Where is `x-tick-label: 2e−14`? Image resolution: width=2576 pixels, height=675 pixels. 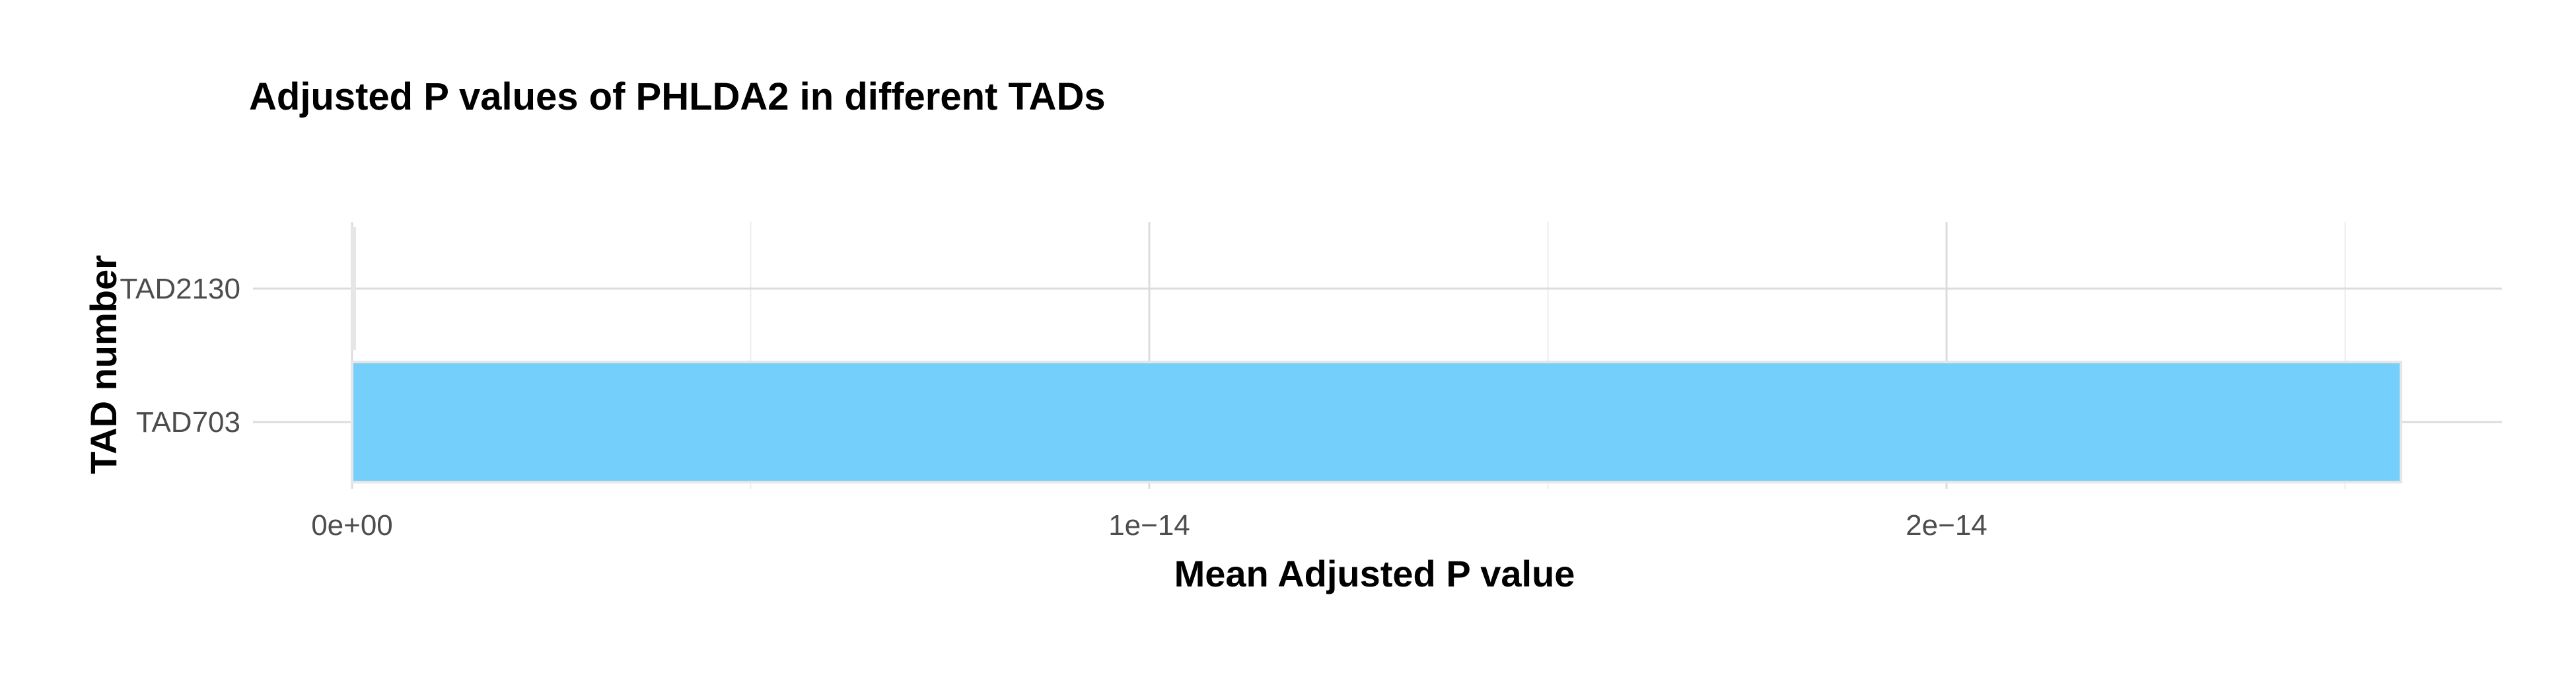 x-tick-label: 2e−14 is located at coordinates (1947, 525).